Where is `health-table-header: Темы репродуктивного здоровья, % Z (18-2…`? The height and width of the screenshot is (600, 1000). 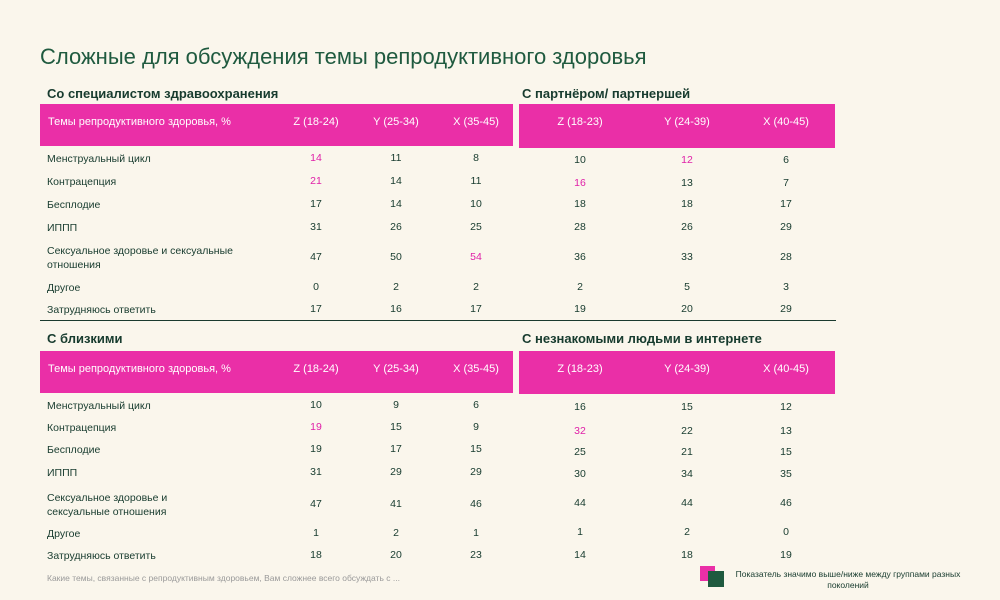 health-table-header: Темы репродуктивного здоровья, % Z (18-2… is located at coordinates (276, 125).